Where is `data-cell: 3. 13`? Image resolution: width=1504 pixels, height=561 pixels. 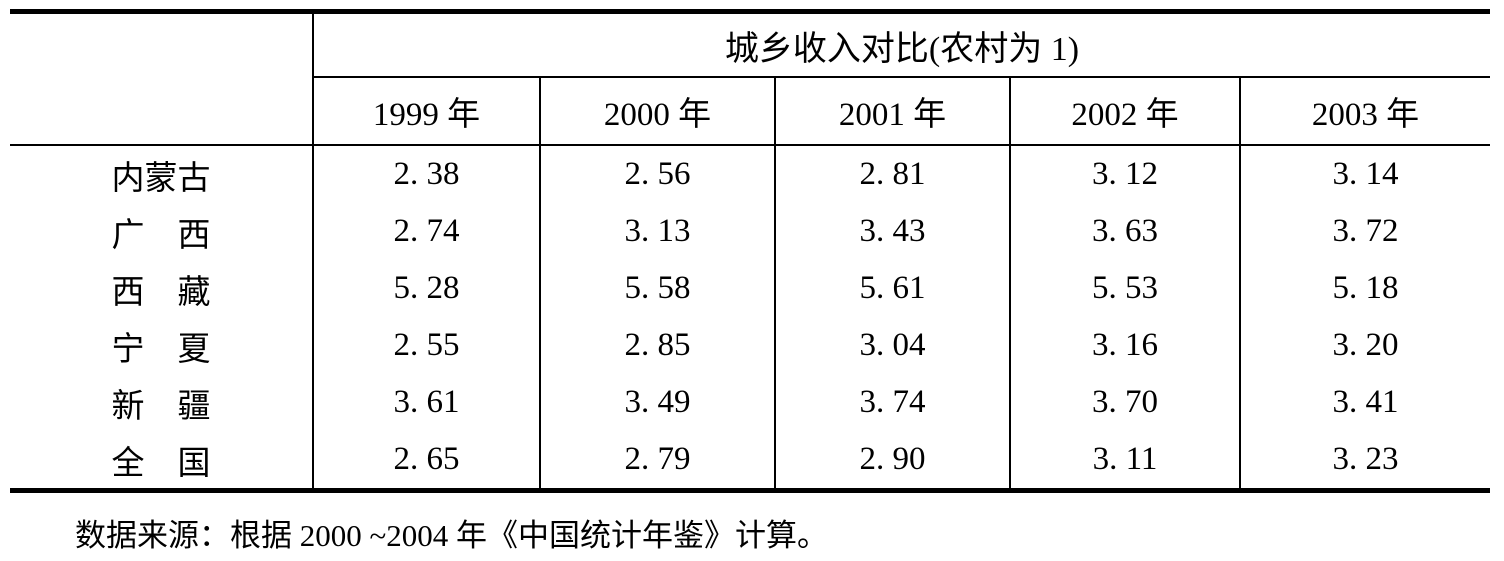 data-cell: 3. 13 is located at coordinates (657, 231).